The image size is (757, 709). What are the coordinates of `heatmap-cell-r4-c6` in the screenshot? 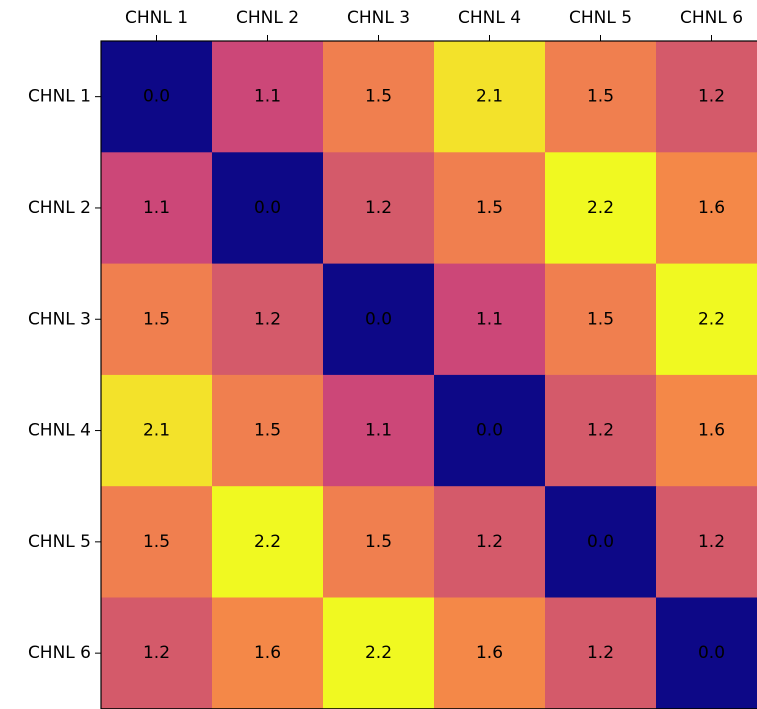 It's located at (706, 430).